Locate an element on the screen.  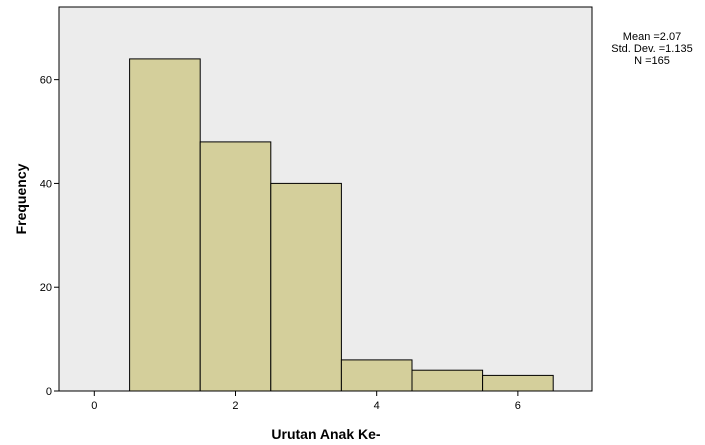
y-tick-label: 60 is located at coordinates (46, 81).